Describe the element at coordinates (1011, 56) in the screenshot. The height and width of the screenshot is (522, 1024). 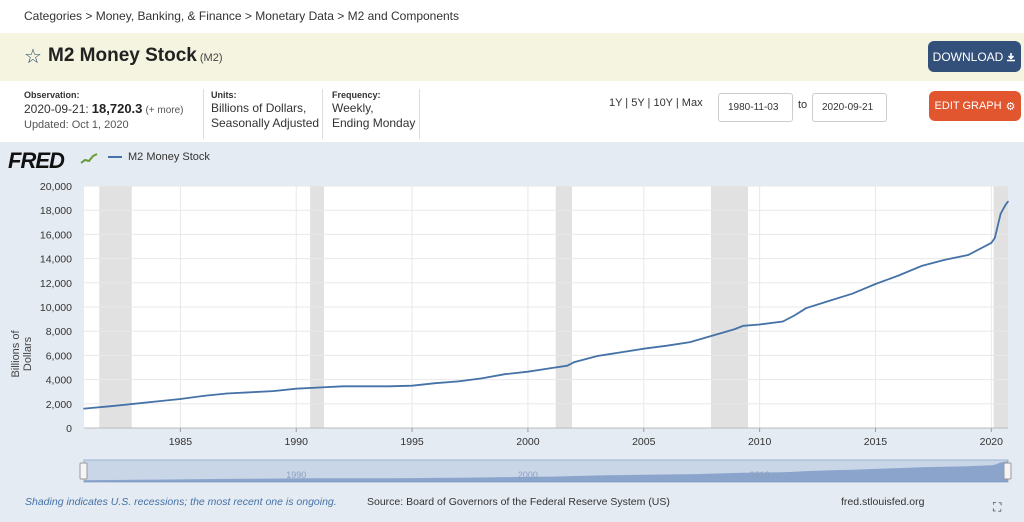
I see `download-icon` at that location.